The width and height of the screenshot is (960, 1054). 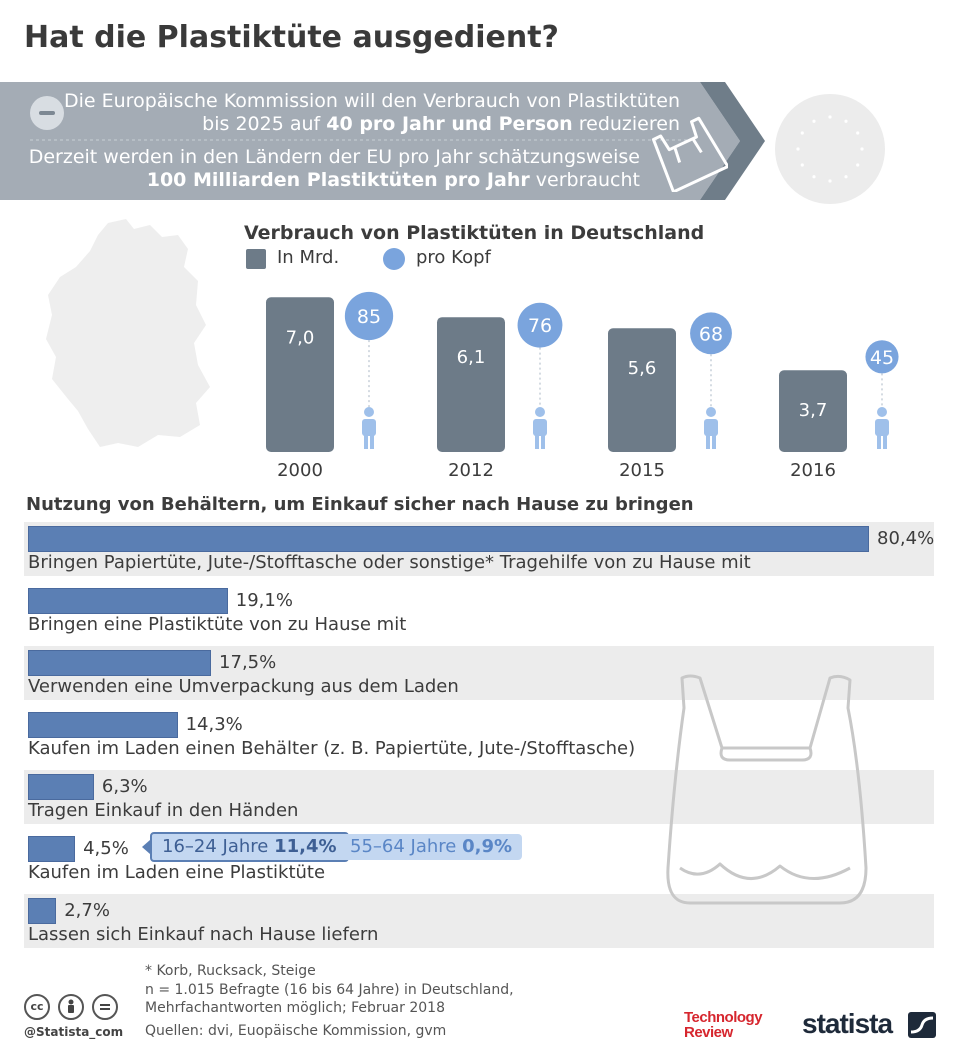 I want to click on circle-kopf-label-2000: 85, so click(x=369, y=317).